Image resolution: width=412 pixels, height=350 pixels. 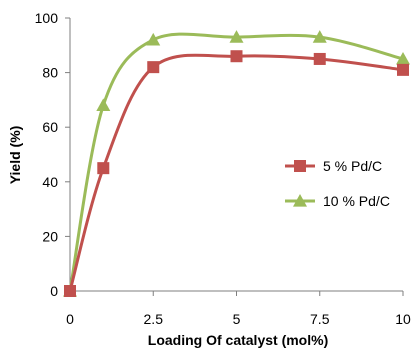 What do you see at coordinates (237, 319) in the screenshot?
I see `x-tick-label: 5` at bounding box center [237, 319].